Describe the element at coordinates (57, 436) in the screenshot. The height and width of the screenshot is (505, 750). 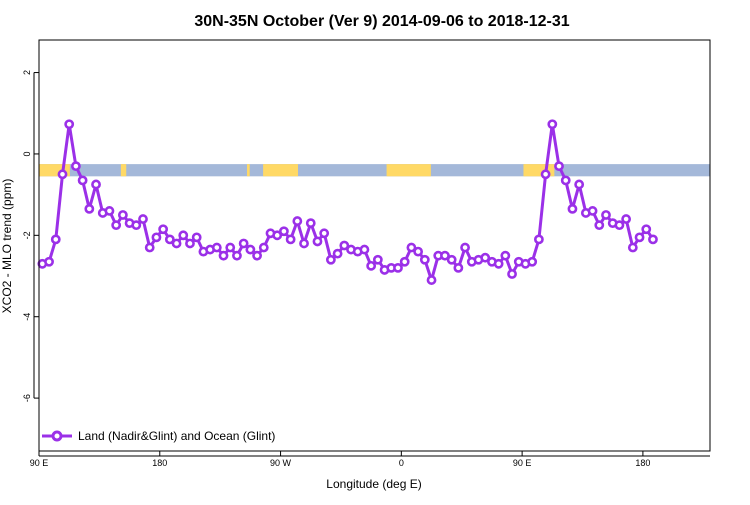
I see `legend-marker-swatch` at that location.